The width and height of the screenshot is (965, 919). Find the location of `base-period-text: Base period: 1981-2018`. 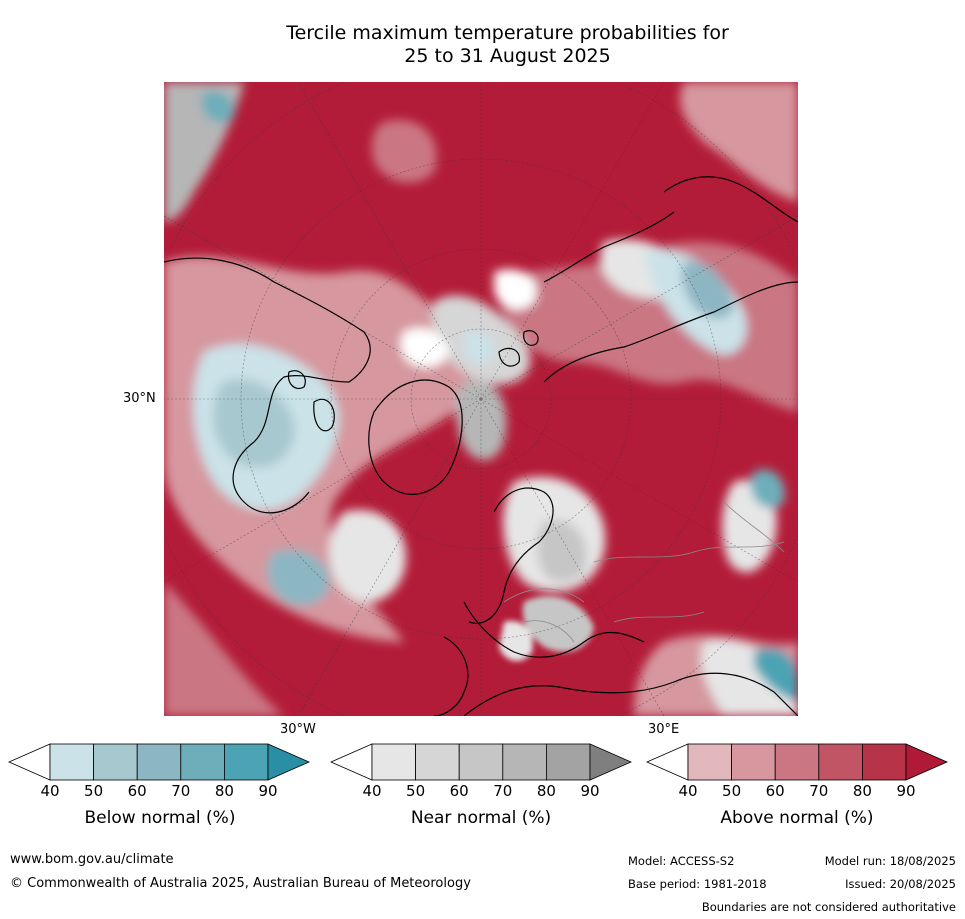

base-period-text: Base period: 1981-2018 is located at coordinates (697, 884).